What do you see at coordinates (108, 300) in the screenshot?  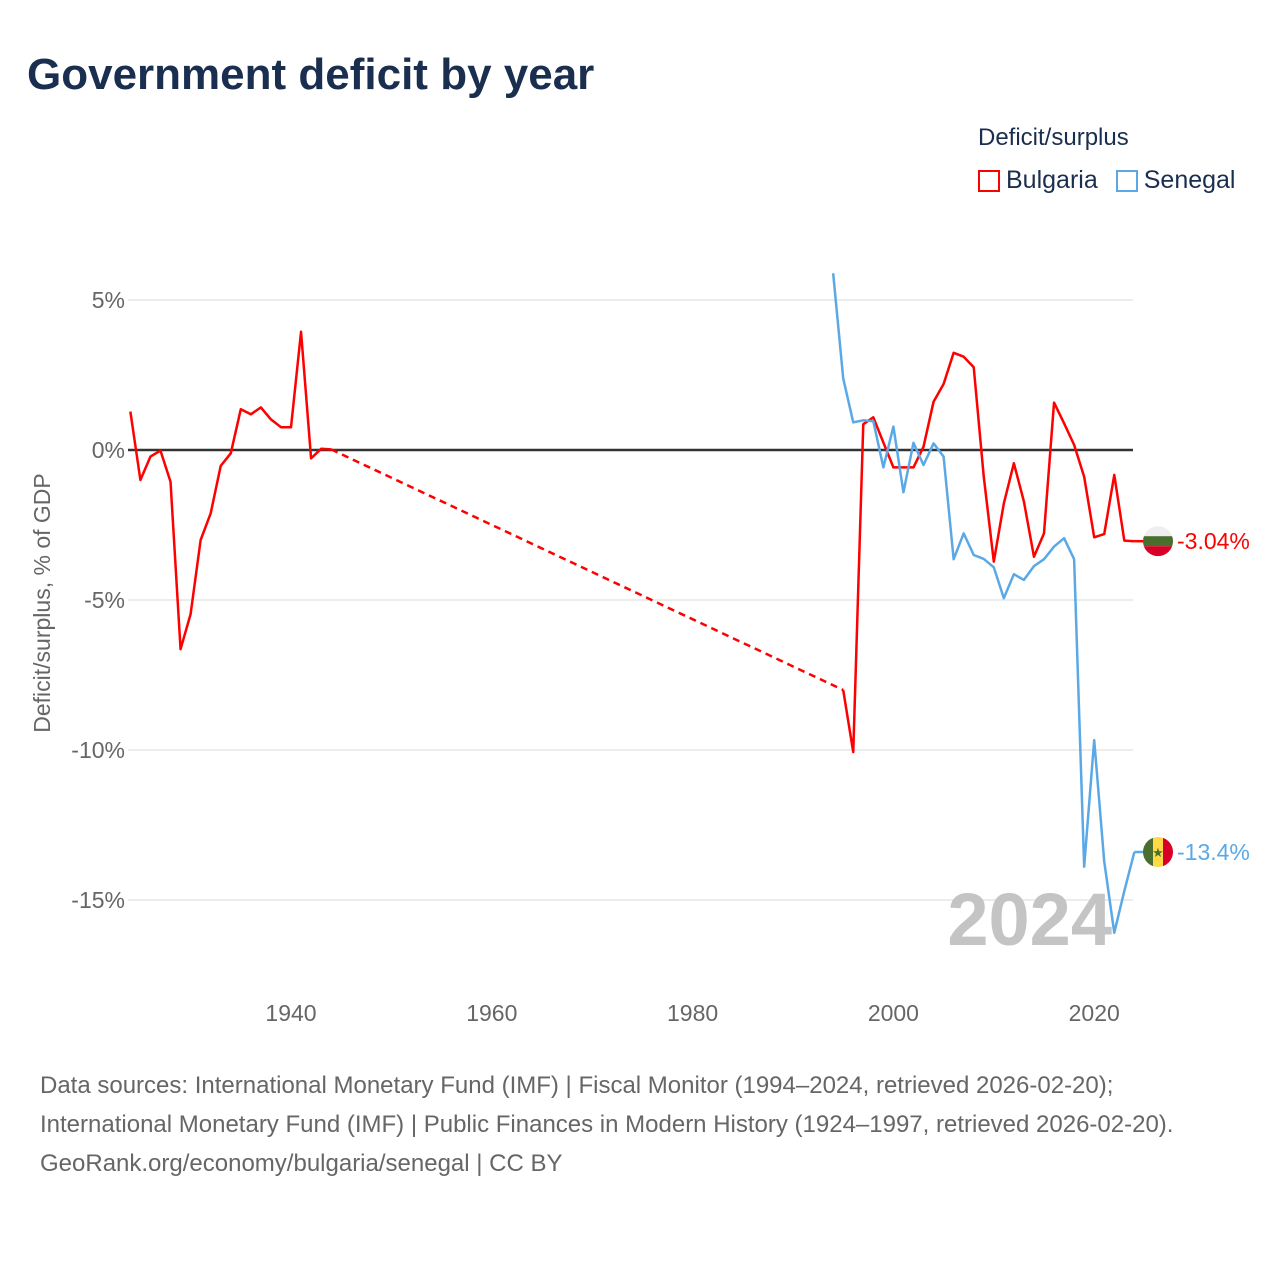 I see `y-tick-label: 5%` at bounding box center [108, 300].